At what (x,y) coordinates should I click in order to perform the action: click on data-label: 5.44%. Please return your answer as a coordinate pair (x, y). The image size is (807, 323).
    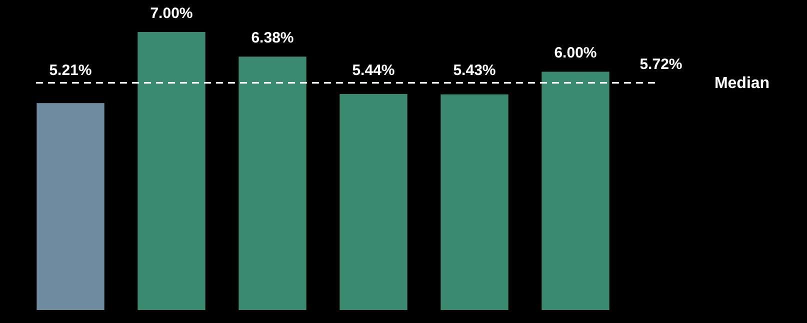
    Looking at the image, I should click on (373, 70).